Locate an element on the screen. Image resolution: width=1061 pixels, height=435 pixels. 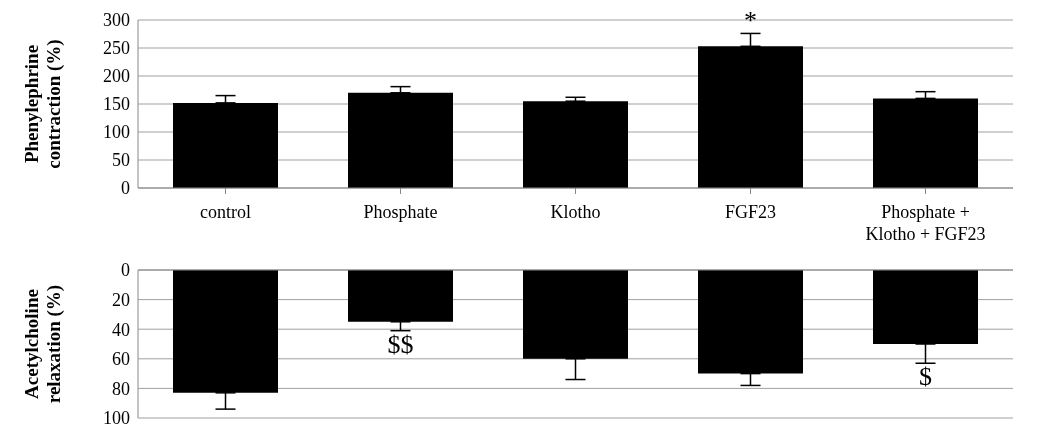
x-tick-label: Klotho is located at coordinates (575, 212).